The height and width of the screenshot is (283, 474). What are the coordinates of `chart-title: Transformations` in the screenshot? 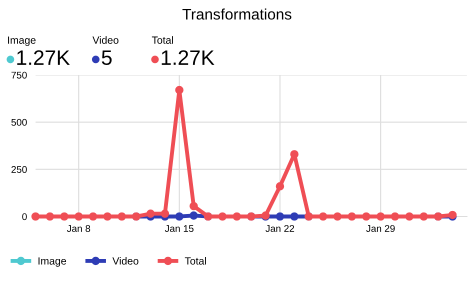 It's located at (237, 14).